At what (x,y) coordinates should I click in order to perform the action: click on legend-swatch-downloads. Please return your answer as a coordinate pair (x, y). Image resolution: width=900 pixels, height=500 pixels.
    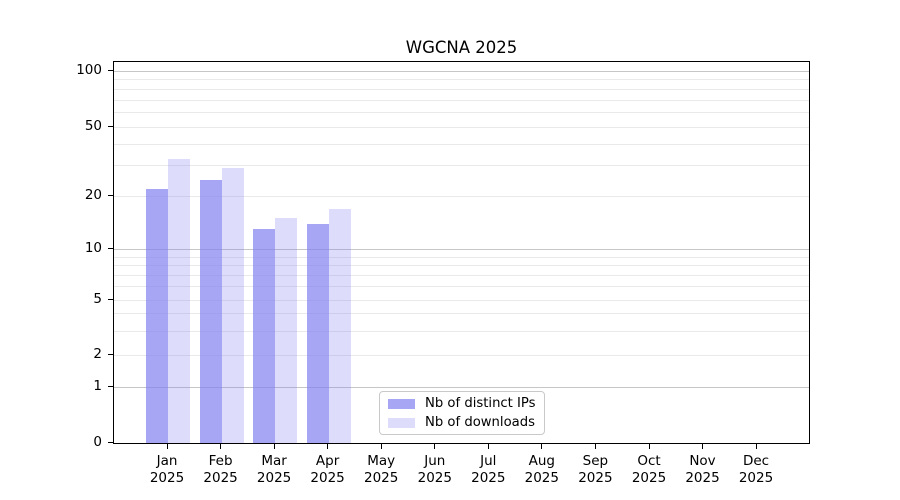
    Looking at the image, I should click on (401, 422).